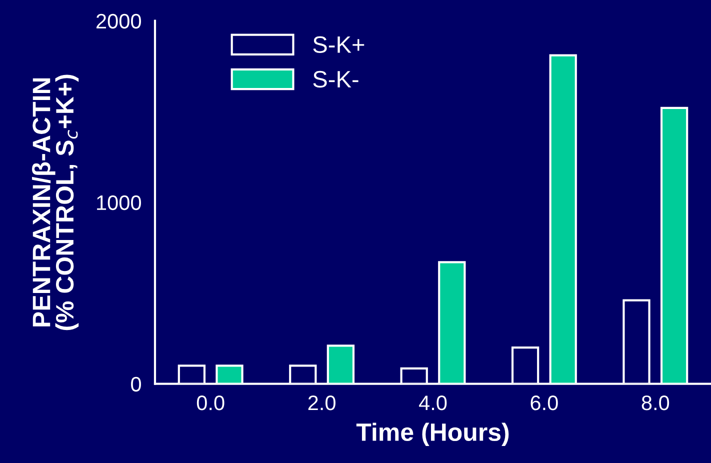  What do you see at coordinates (210, 402) in the screenshot?
I see `x-tick-label: 0.0` at bounding box center [210, 402].